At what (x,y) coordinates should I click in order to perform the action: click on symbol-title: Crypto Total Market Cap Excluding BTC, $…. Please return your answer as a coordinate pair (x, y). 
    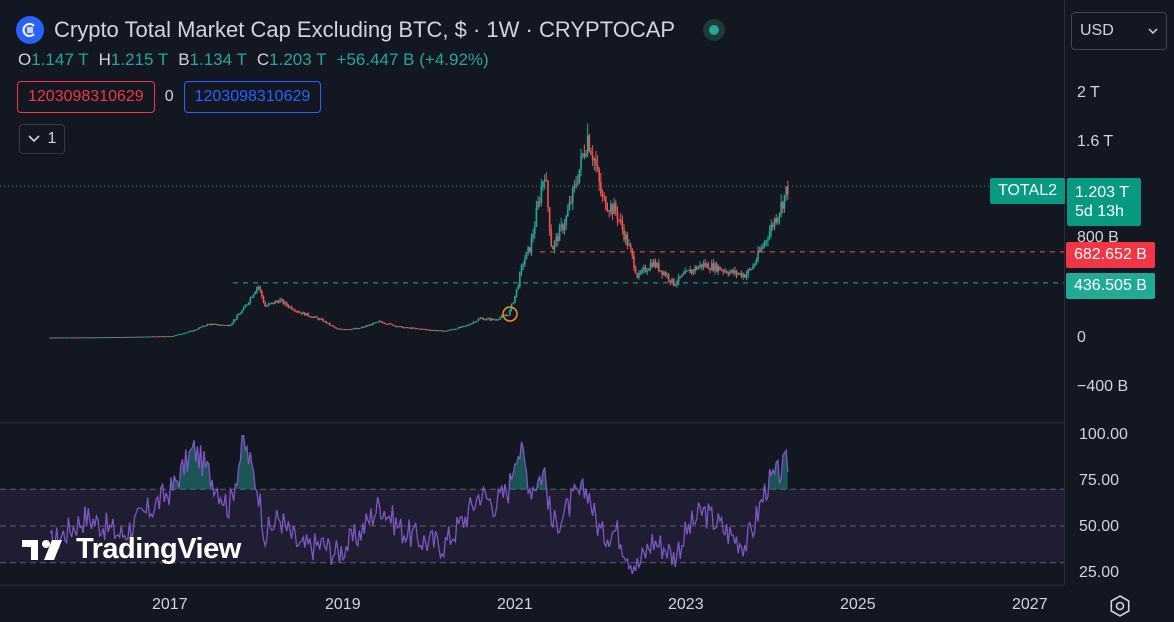
    Looking at the image, I should click on (365, 29).